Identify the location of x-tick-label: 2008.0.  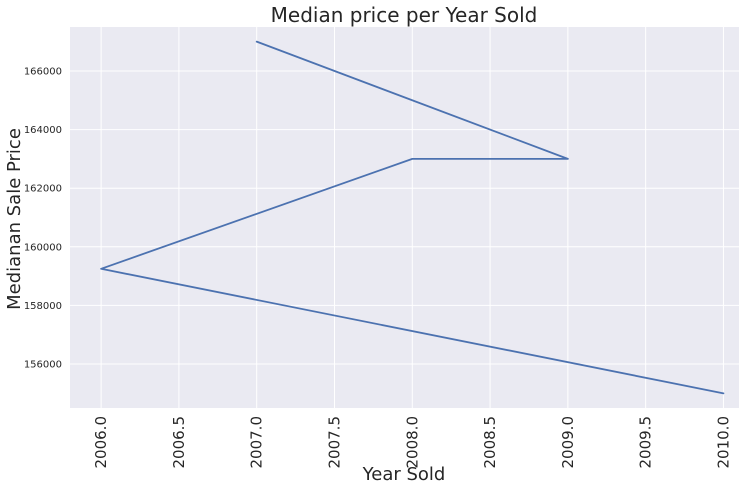
(412, 442).